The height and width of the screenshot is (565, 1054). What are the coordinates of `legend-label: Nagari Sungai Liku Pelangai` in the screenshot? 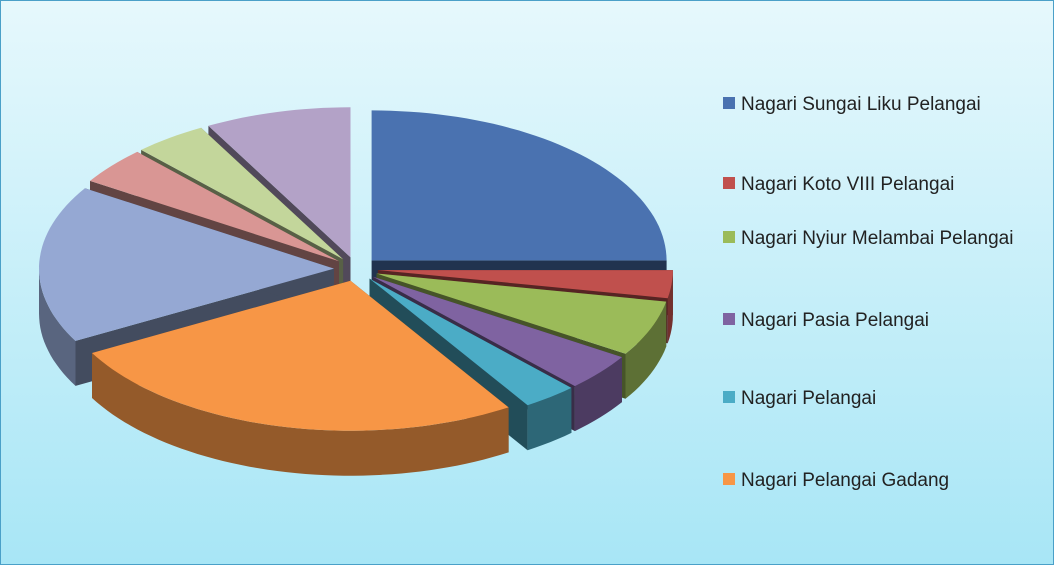 It's located at (861, 104).